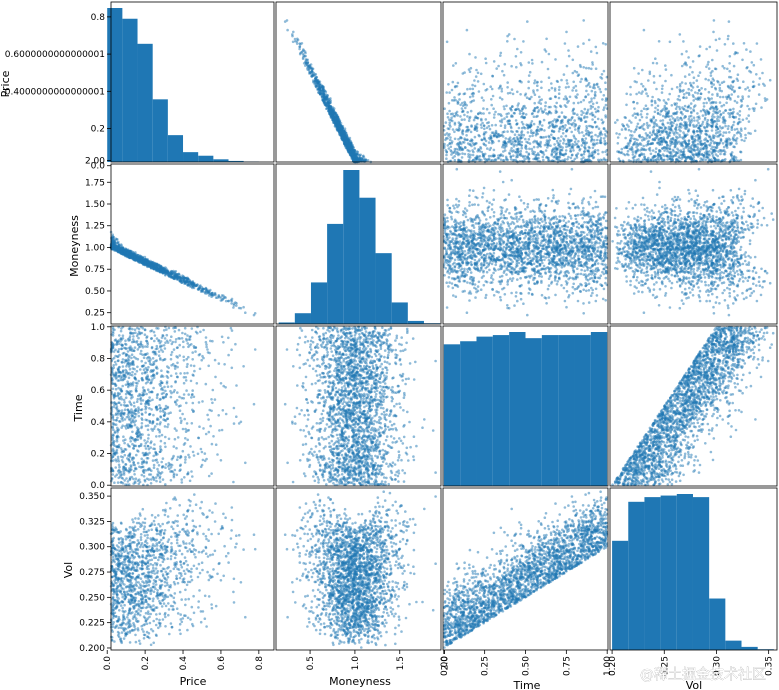  Describe the element at coordinates (68, 570) in the screenshot. I see `y-axis-label-vol: Vol` at that location.